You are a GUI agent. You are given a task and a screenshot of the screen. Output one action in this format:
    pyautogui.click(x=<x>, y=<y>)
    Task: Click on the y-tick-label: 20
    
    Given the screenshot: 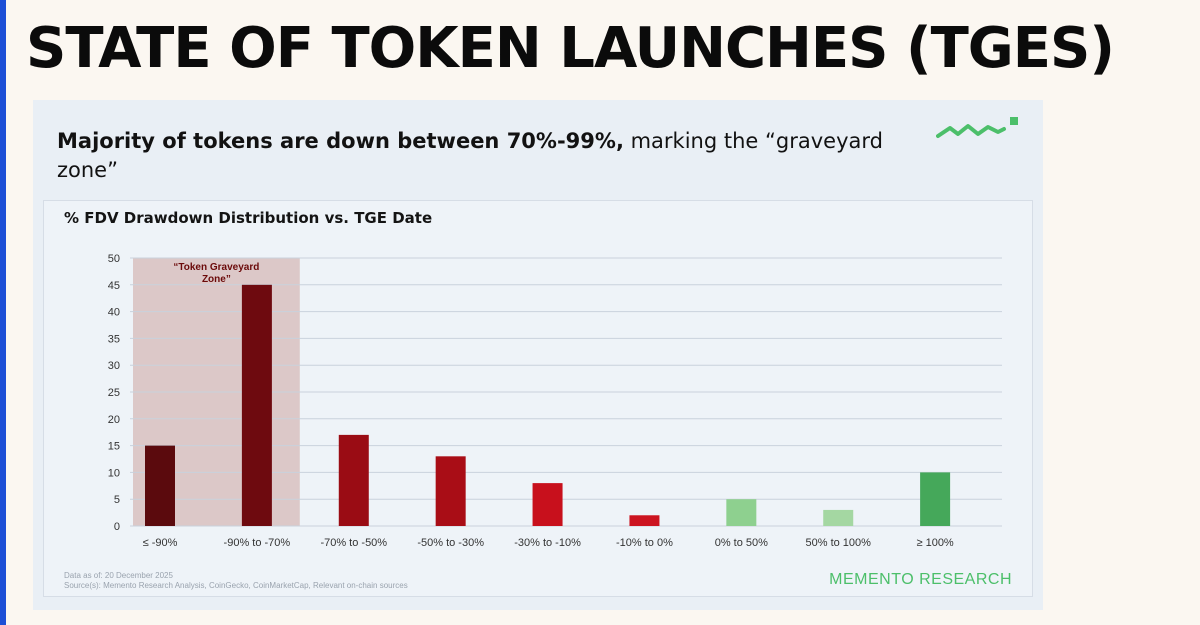 What is the action you would take?
    pyautogui.click(x=114, y=420)
    